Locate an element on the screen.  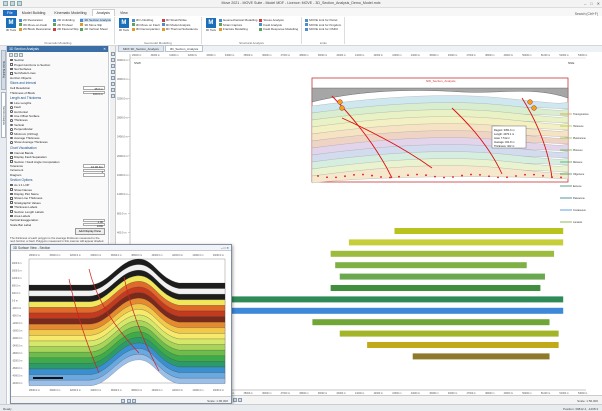
panel-option: Set Surfaces is located at coordinates (57, 69).